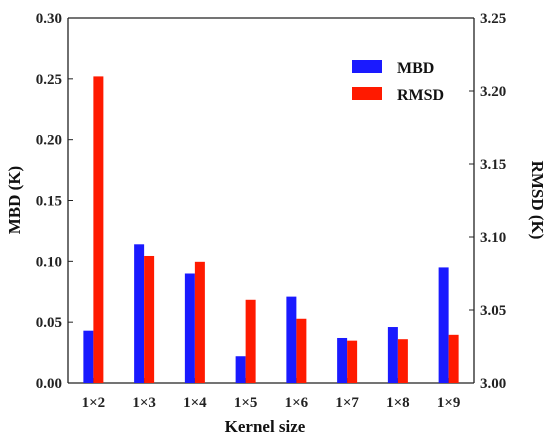 The height and width of the screenshot is (444, 550). I want to click on left-tick-label: 0.05, so click(49, 323).